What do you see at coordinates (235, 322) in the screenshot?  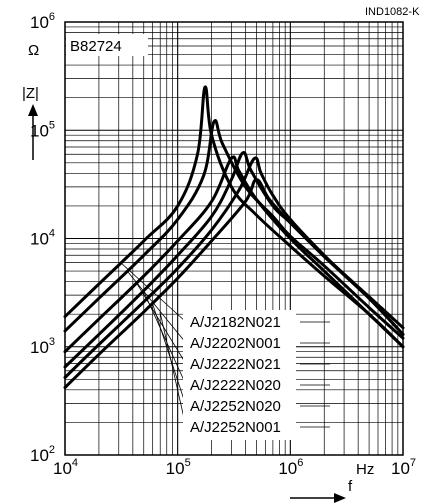 I see `series-label: A/J2182N021` at bounding box center [235, 322].